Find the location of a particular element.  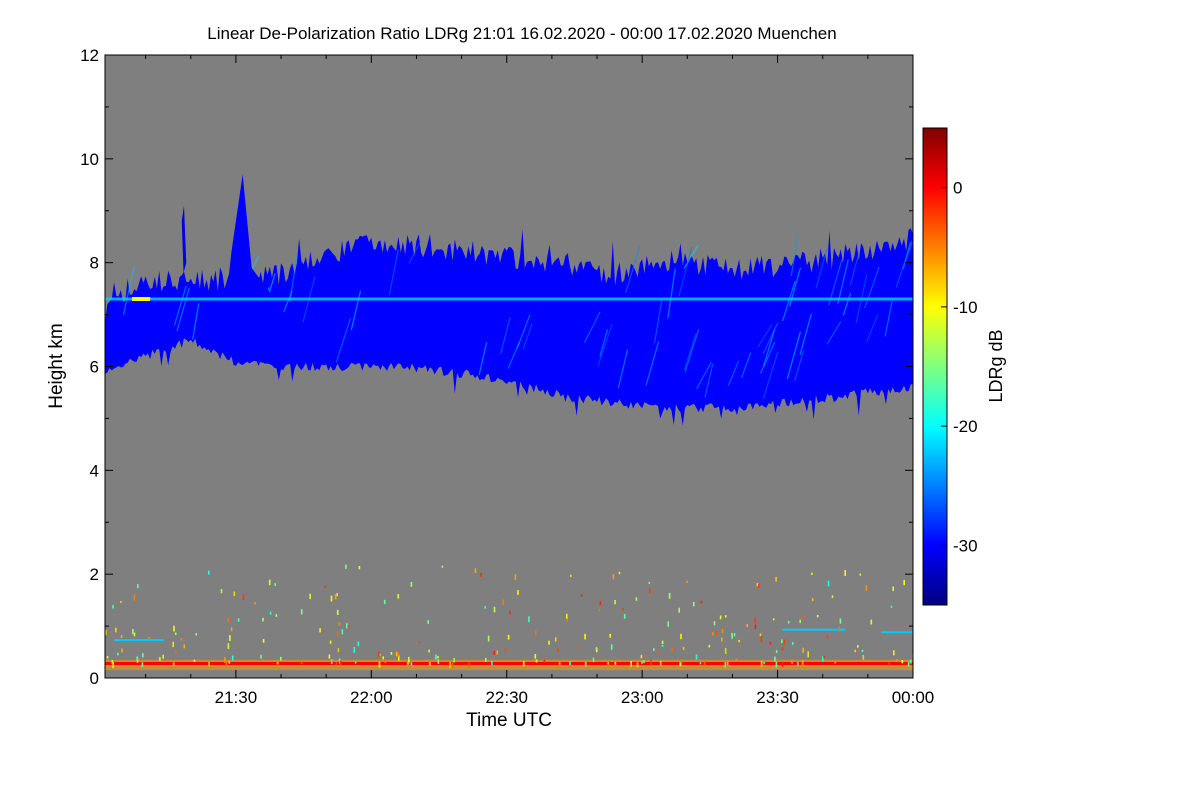

x-axis-label: Time UTC is located at coordinates (509, 720).